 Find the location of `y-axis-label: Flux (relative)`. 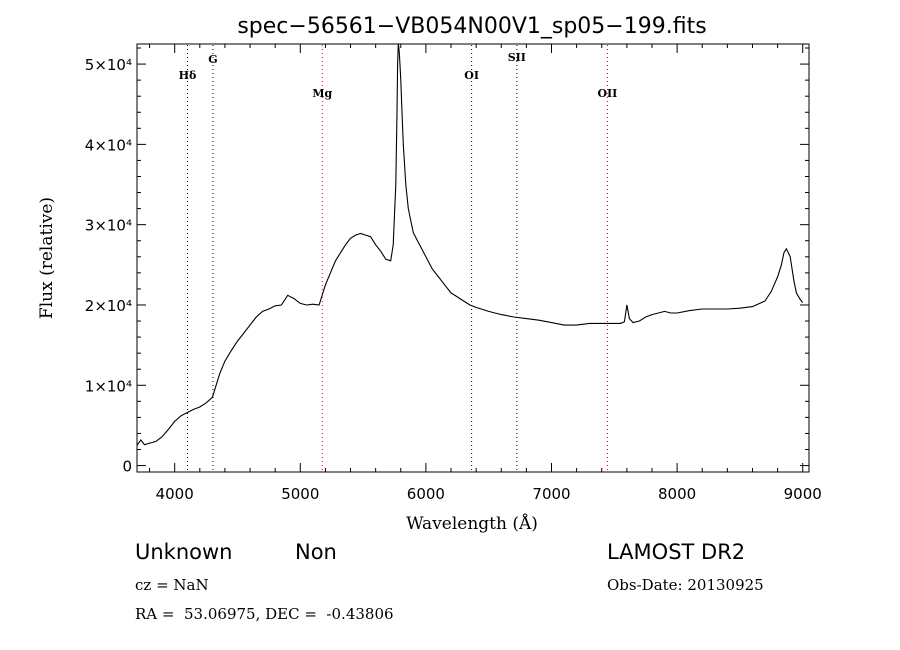

y-axis-label: Flux (relative) is located at coordinates (47, 258).